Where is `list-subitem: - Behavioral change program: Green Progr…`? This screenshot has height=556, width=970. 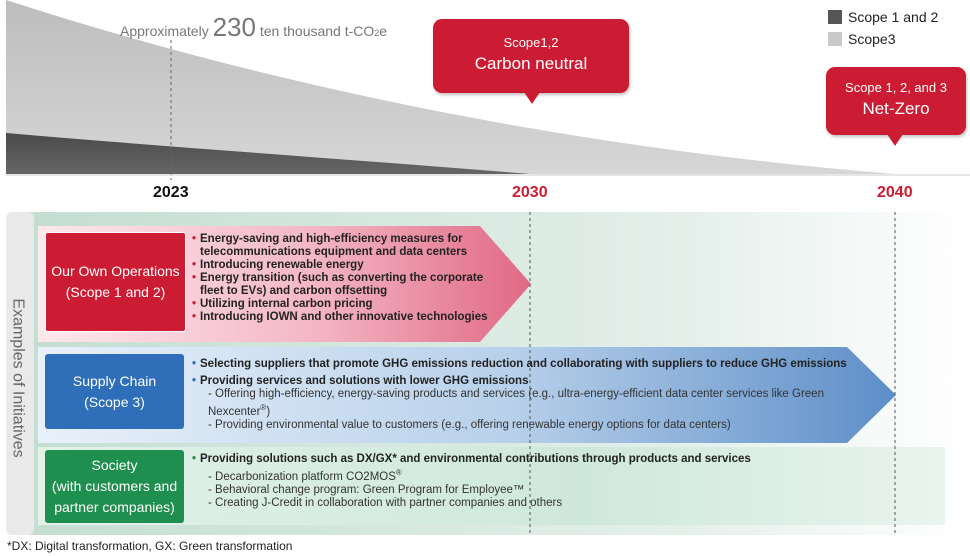 list-subitem: - Behavioral change program: Green Progr… is located at coordinates (366, 489).